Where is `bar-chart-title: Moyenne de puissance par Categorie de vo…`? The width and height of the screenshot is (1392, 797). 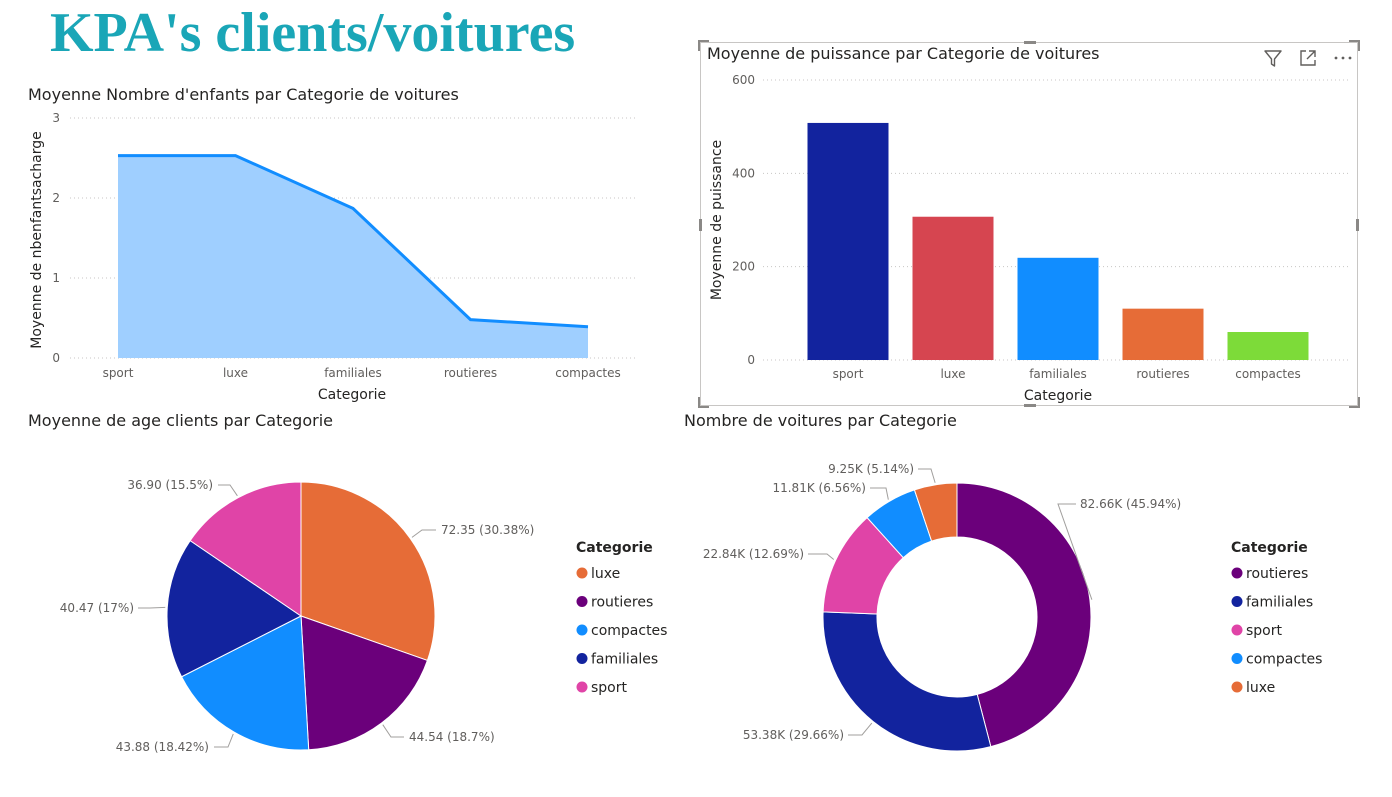
bar-chart-title: Moyenne de puissance par Categorie de vo… is located at coordinates (903, 53).